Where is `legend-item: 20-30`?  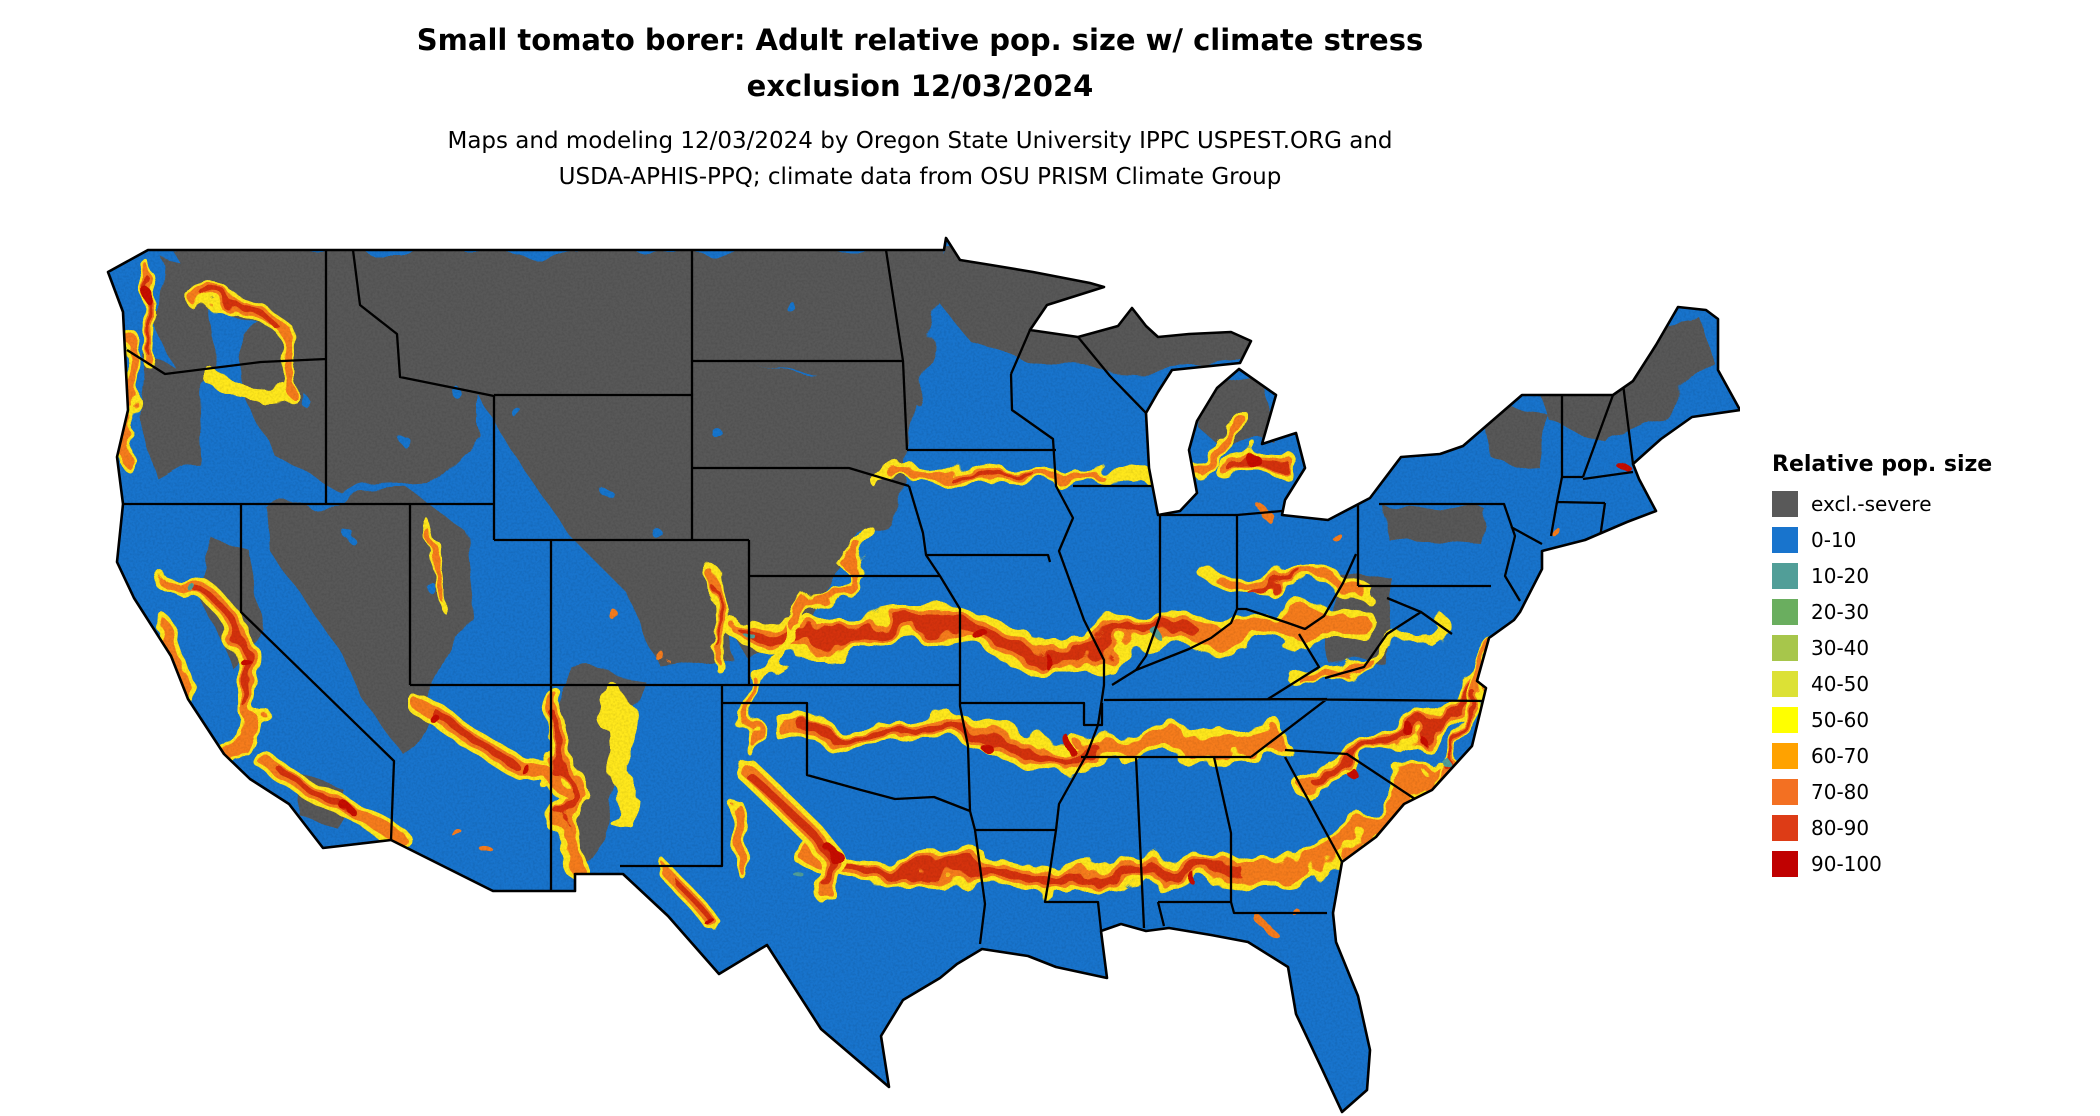
legend-item: 20-30 is located at coordinates (1882, 612).